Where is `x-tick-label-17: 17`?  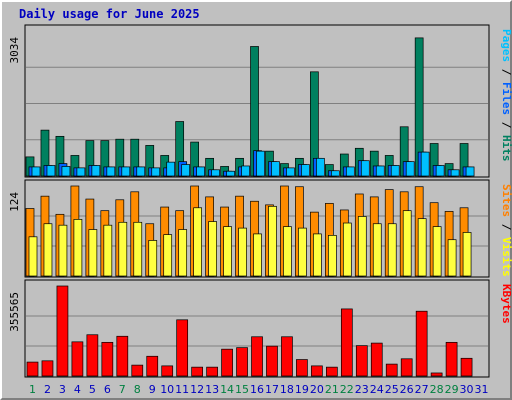 x-tick-label-17: 17 is located at coordinates (272, 389).